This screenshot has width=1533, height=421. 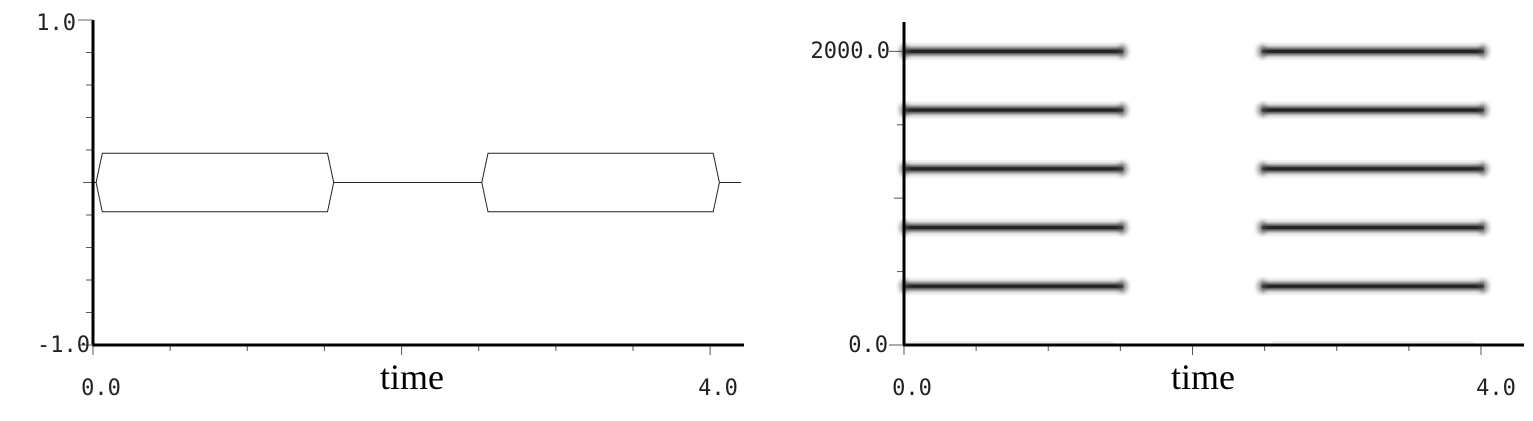 I want to click on waveform-x-axis-title: time, so click(x=412, y=377).